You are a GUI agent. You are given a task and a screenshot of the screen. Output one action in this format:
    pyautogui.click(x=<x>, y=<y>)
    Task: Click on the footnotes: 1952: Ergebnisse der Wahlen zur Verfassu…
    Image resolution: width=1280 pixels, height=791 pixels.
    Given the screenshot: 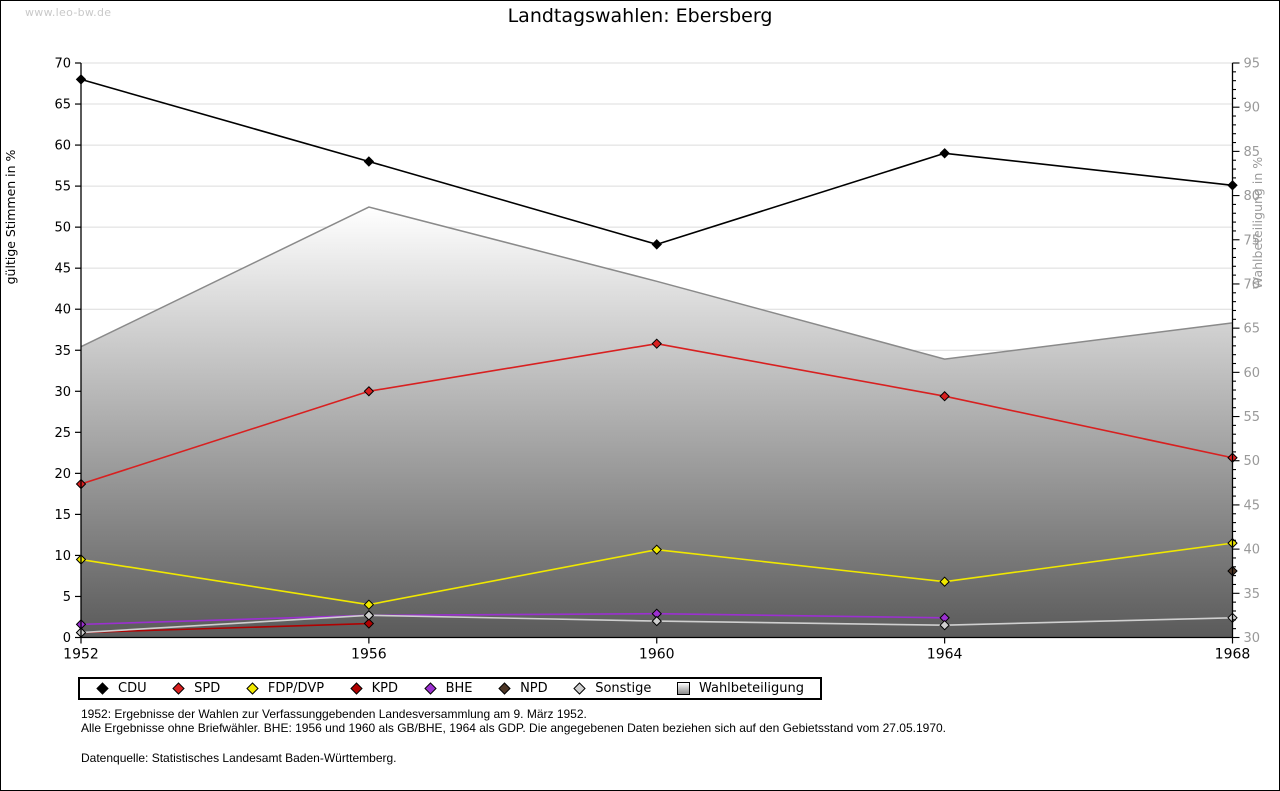 What is the action you would take?
    pyautogui.click(x=513, y=736)
    